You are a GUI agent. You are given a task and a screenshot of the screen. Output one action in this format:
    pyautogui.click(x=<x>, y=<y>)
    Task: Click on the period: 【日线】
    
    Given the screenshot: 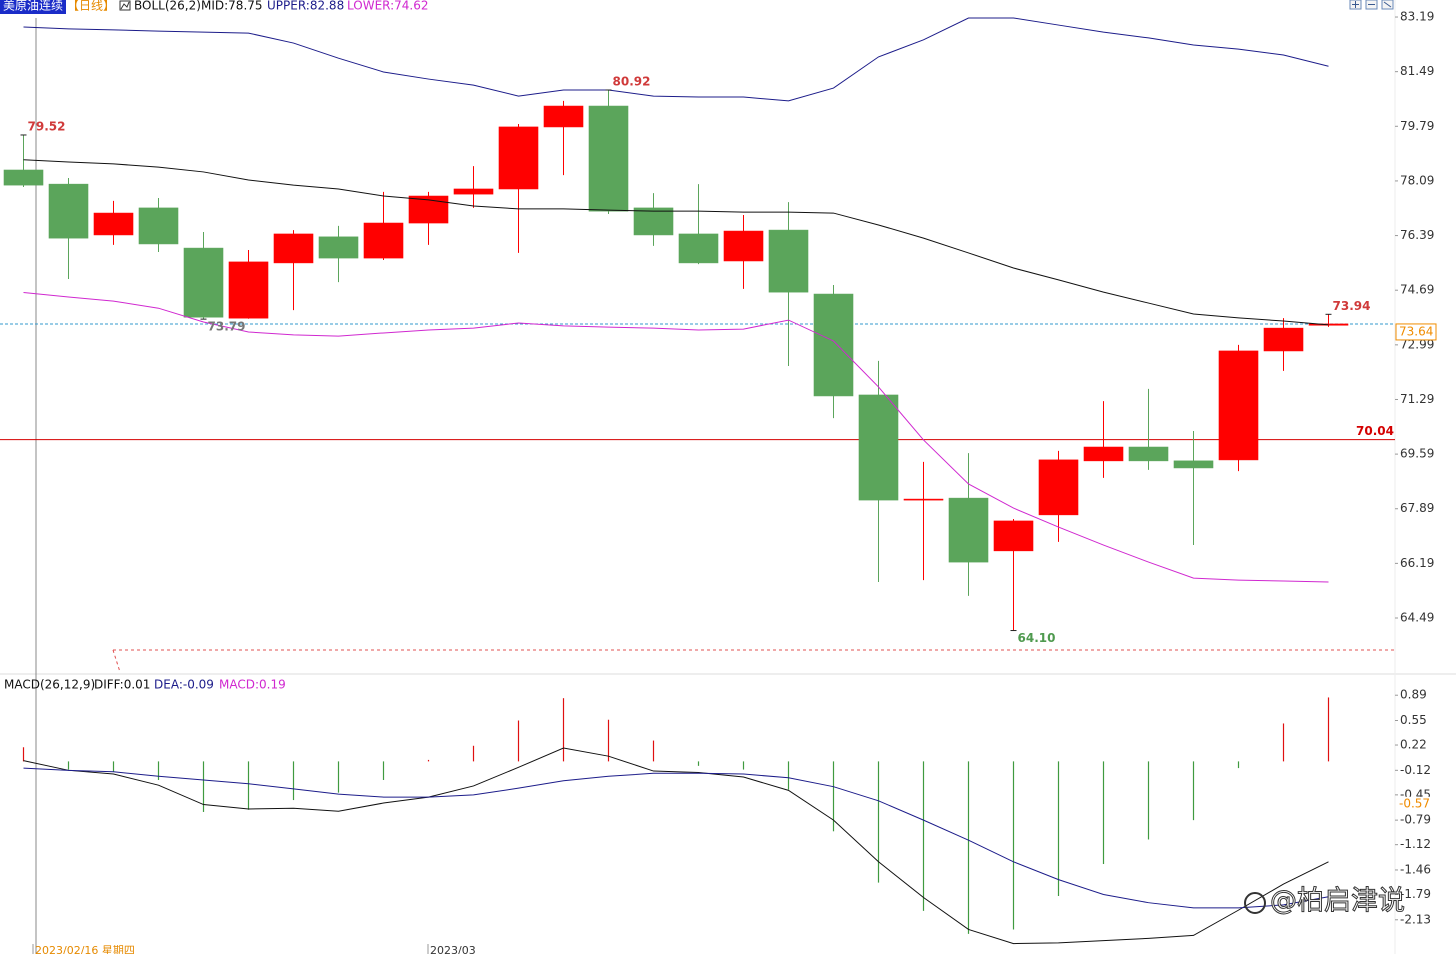 What is the action you would take?
    pyautogui.click(x=91, y=6)
    